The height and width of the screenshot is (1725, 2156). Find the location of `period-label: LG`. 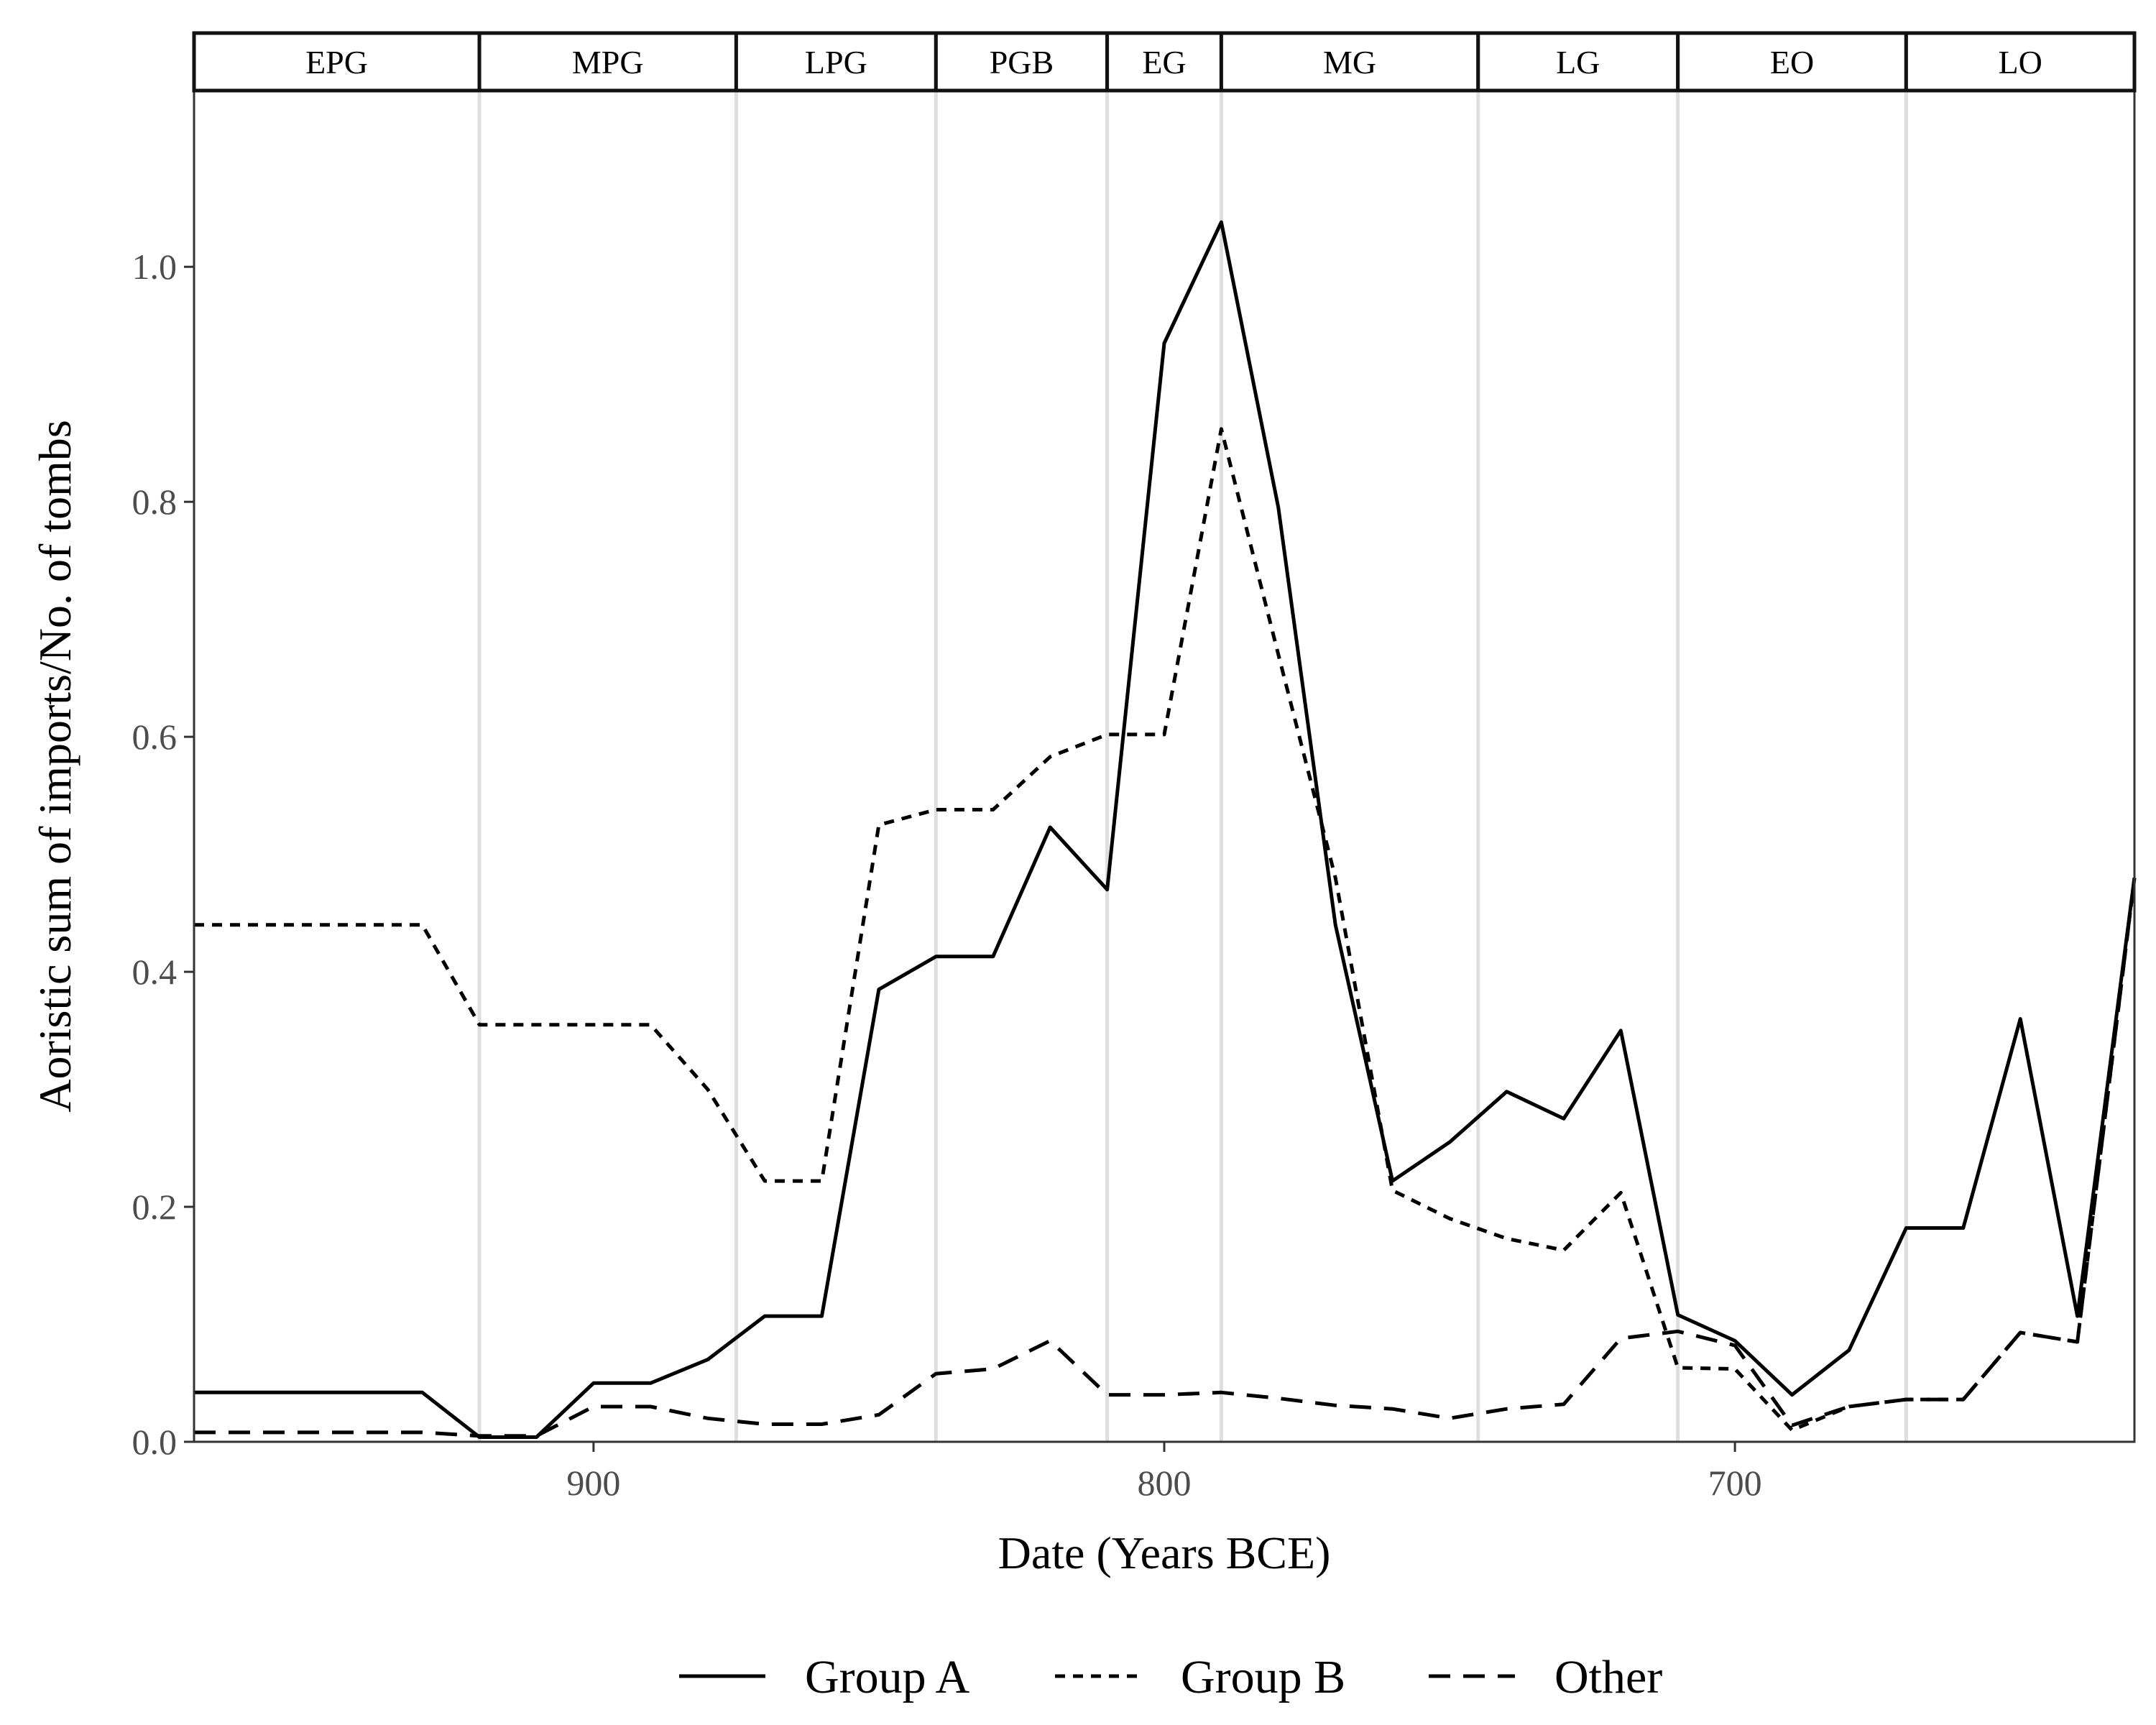

period-label: LG is located at coordinates (1578, 62).